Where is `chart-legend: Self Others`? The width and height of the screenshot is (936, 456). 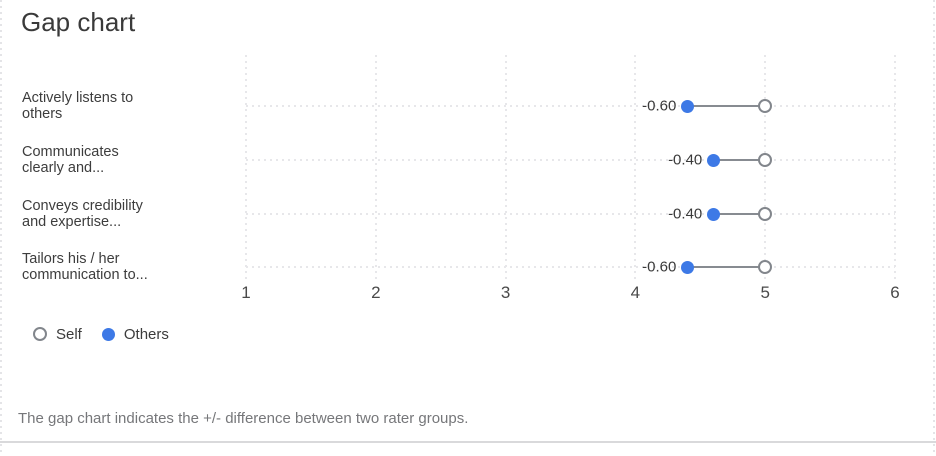
chart-legend: Self Others is located at coordinates (101, 334).